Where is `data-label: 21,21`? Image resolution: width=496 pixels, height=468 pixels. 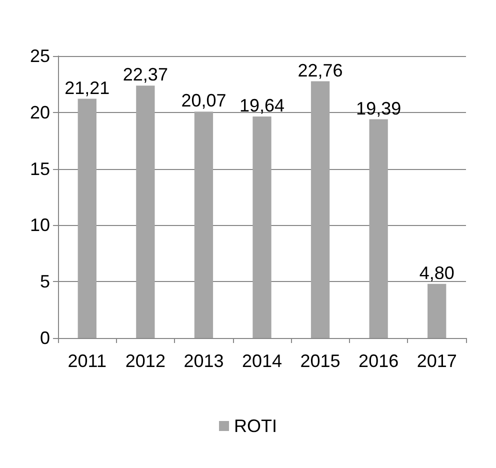 data-label: 21,21 is located at coordinates (87, 88).